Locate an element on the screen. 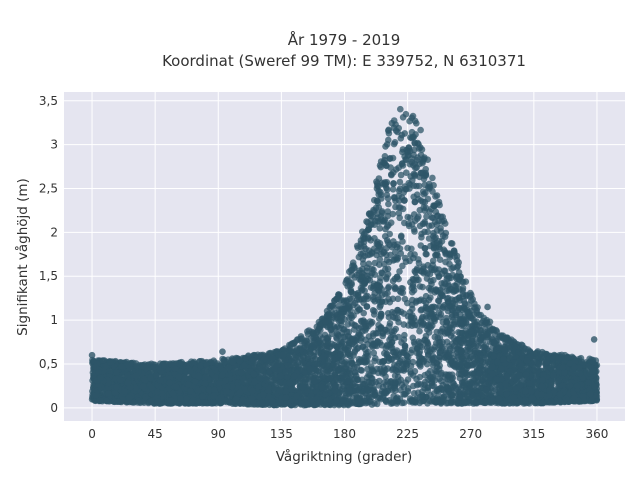 The image size is (640, 480). chart-title-line-1: År 1979 - 2019 is located at coordinates (344, 39).